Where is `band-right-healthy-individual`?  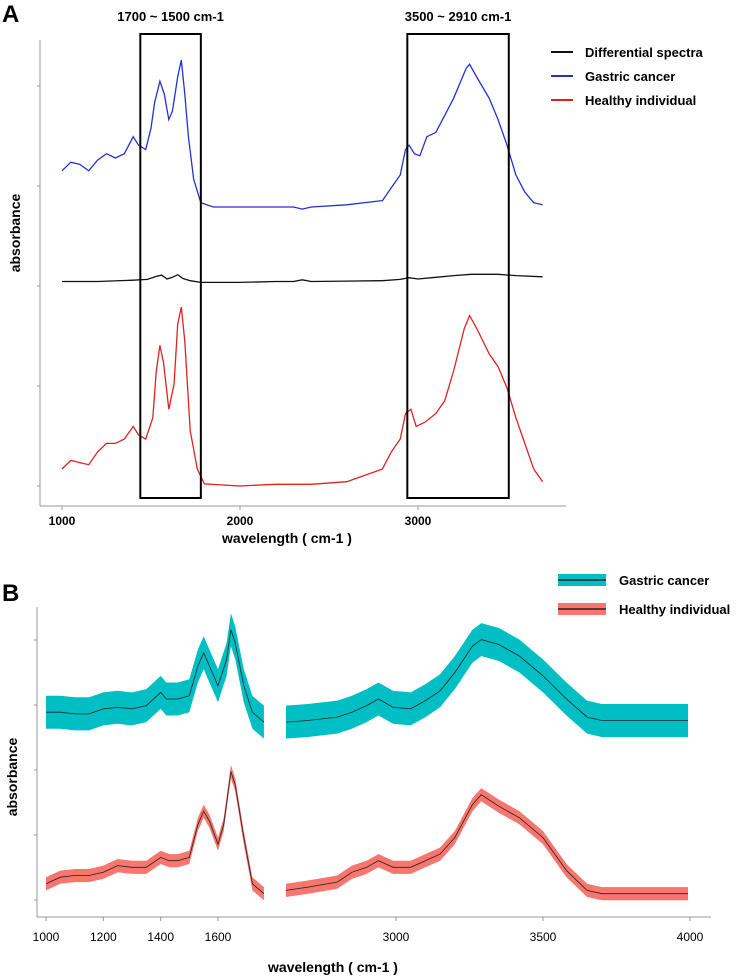 band-right-healthy-individual is located at coordinates (487, 844).